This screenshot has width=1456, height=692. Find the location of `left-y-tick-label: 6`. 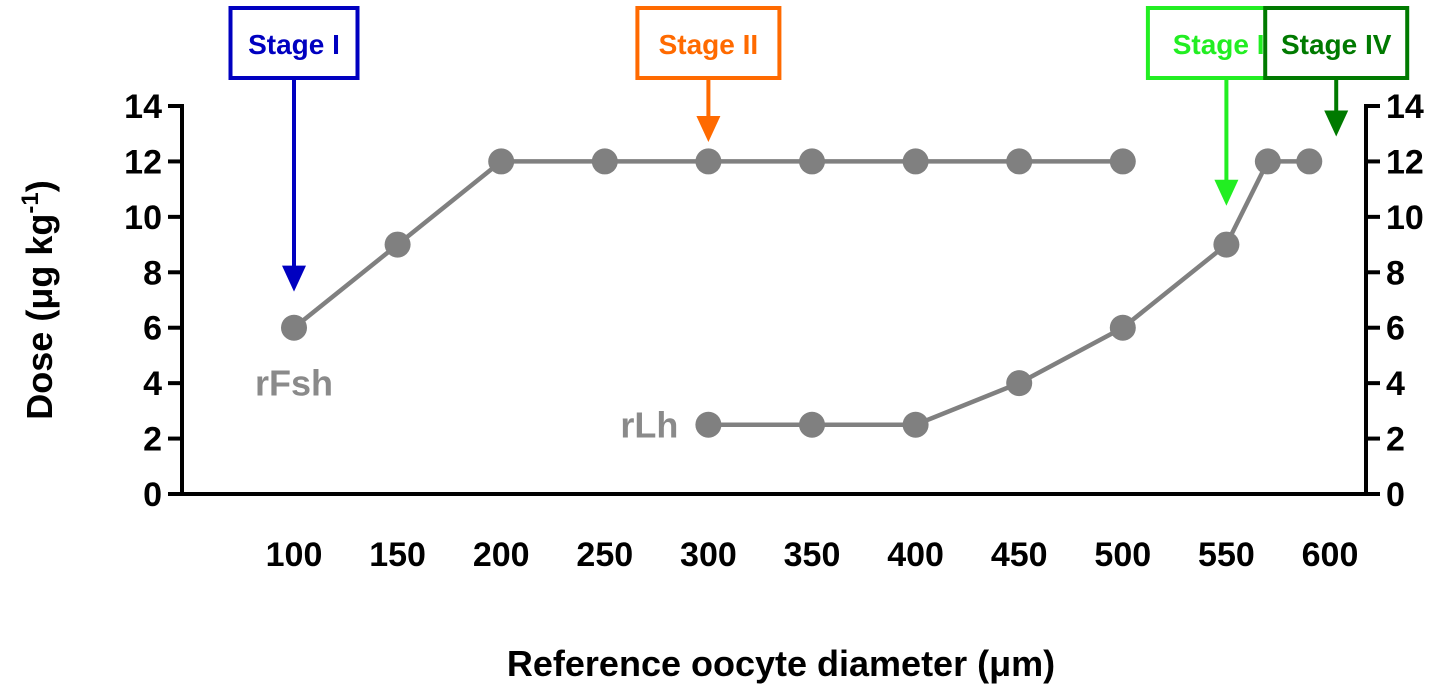

left-y-tick-label: 6 is located at coordinates (152, 329).